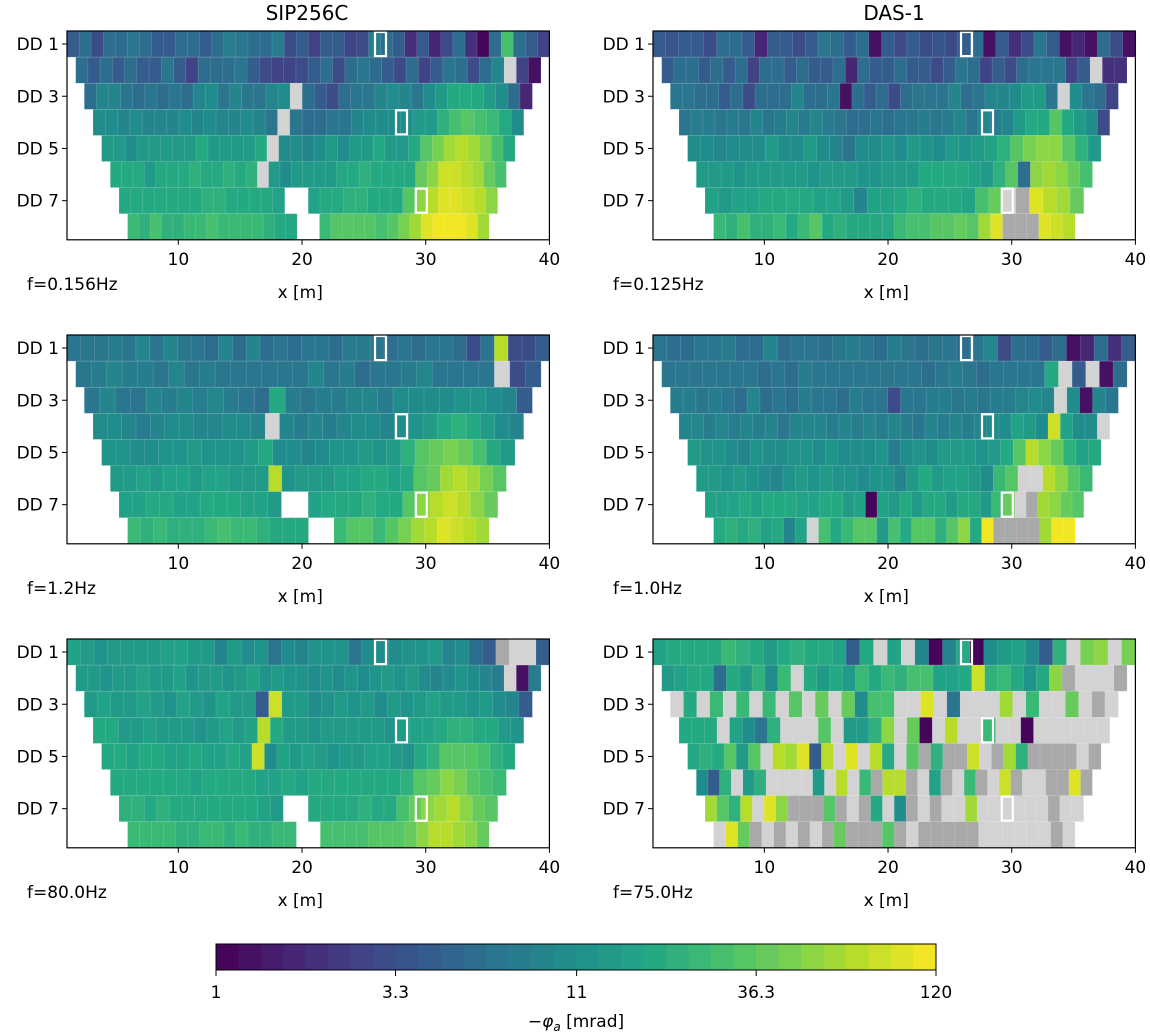 This screenshot has height=1033, width=1150. What do you see at coordinates (886, 901) in the screenshot?
I see `x-axis-label: x [m]` at bounding box center [886, 901].